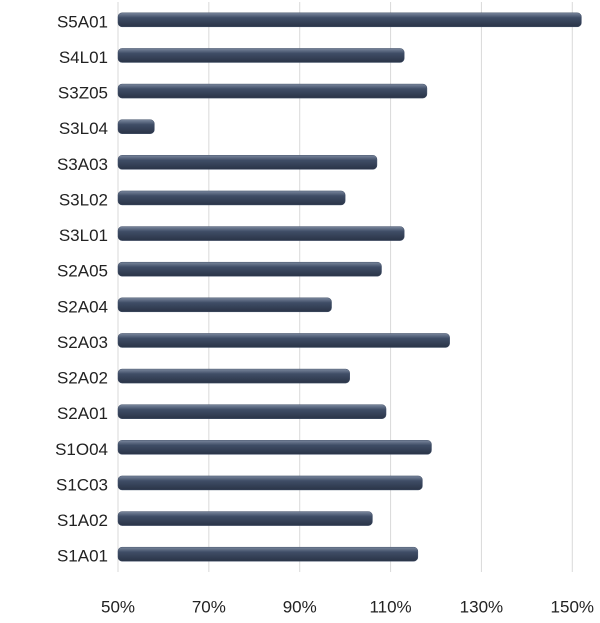 This screenshot has height=623, width=600. I want to click on x-tick-label: 110%, so click(390, 606).